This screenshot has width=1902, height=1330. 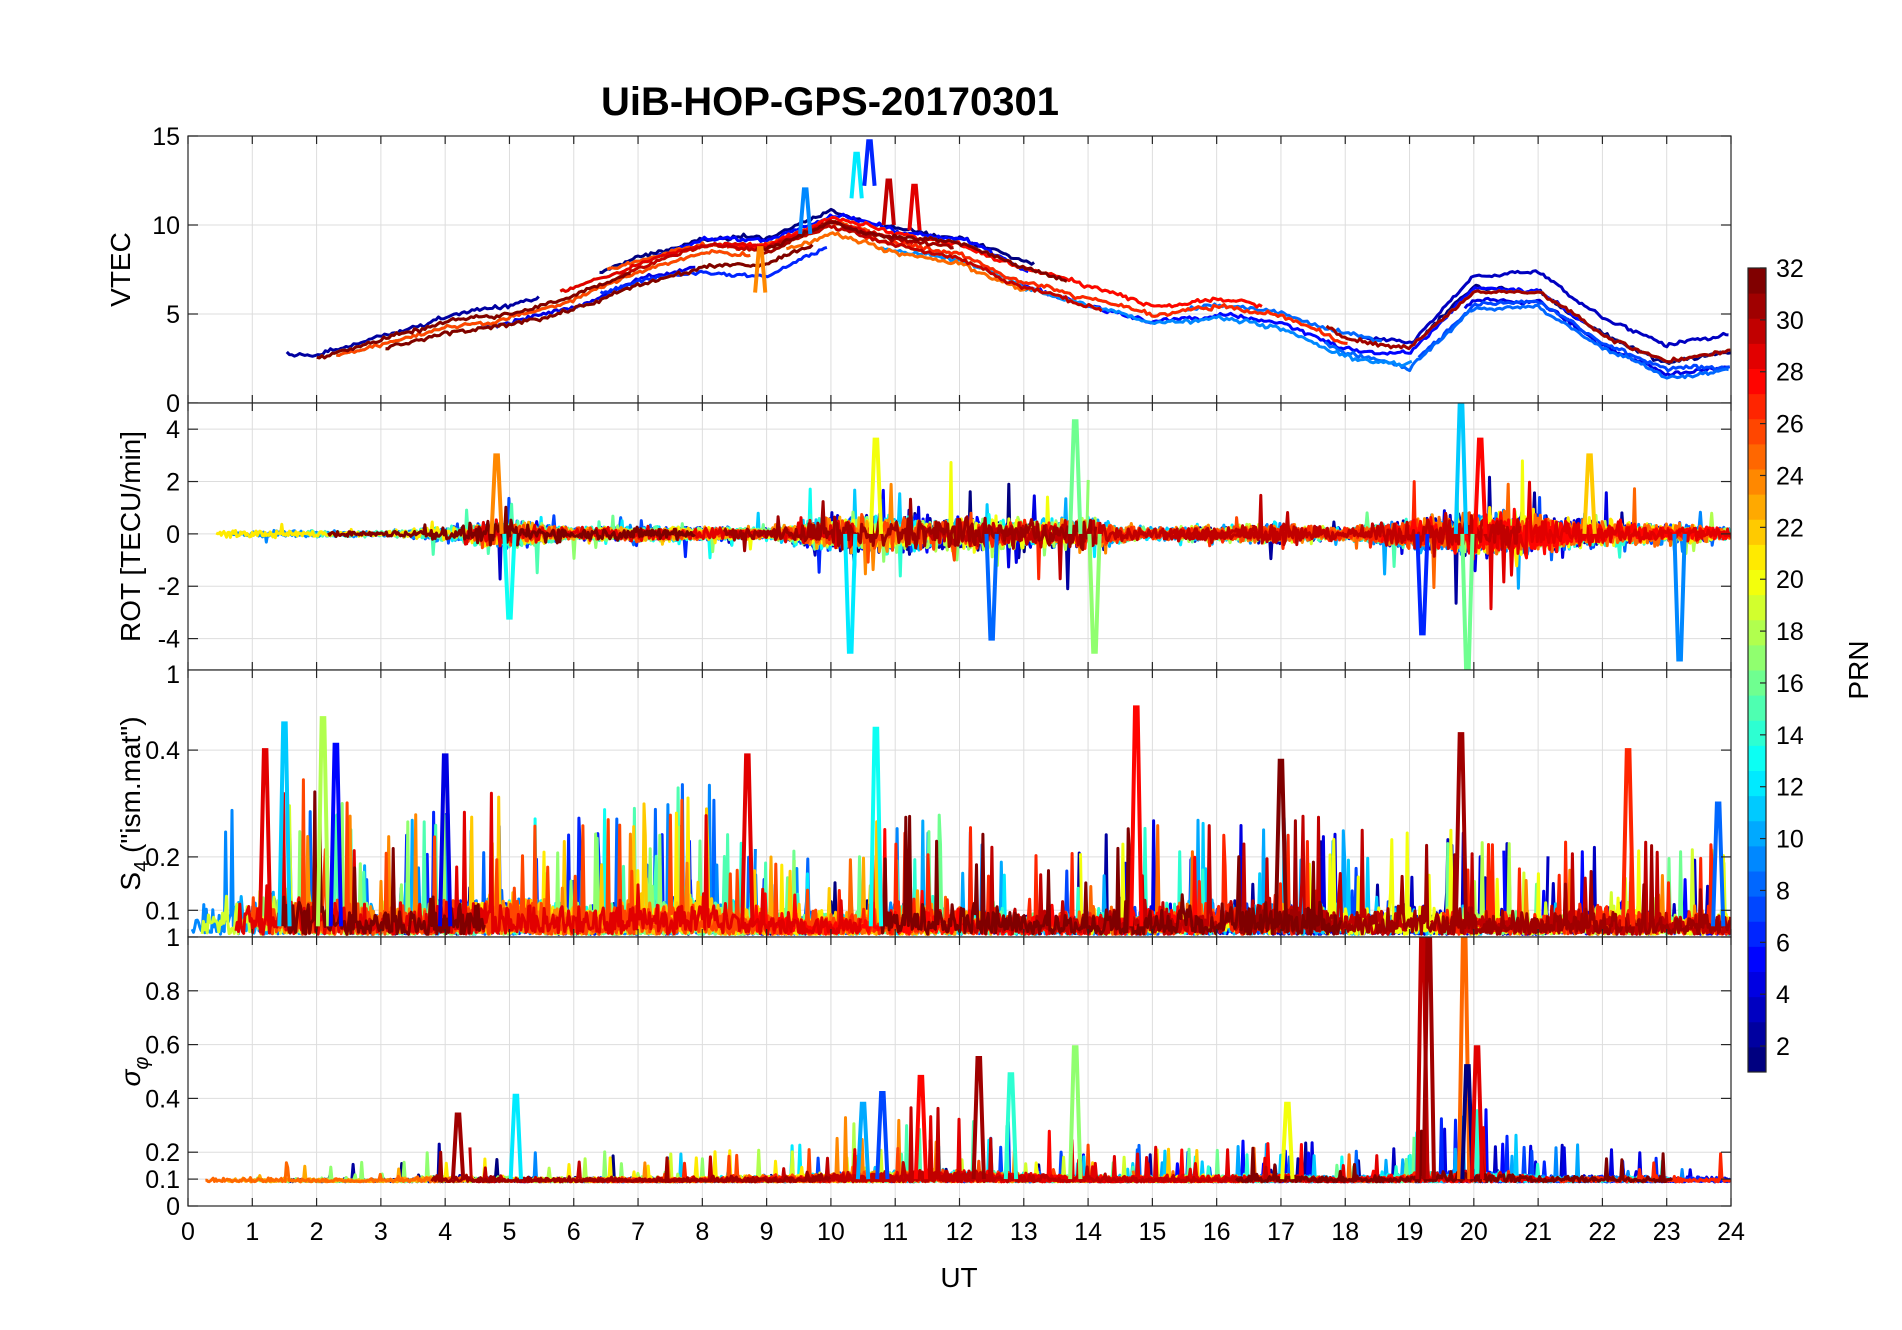 What do you see at coordinates (1790, 373) in the screenshot?
I see `colorbar-tick-label: 28` at bounding box center [1790, 373].